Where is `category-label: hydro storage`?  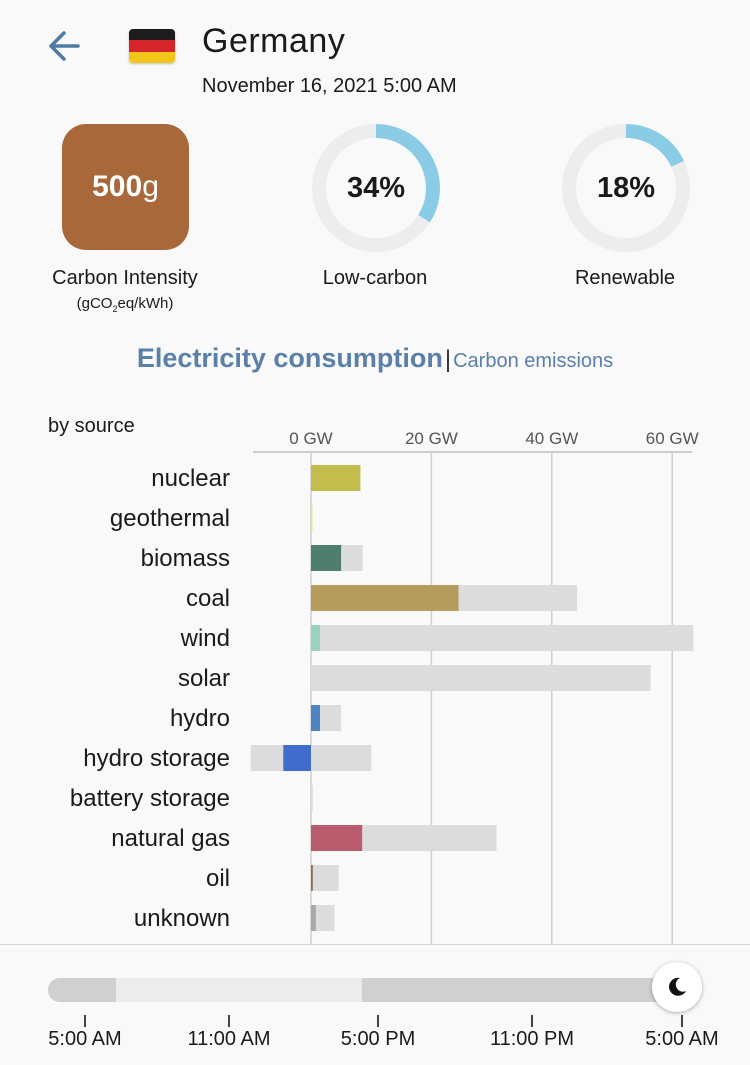 category-label: hydro storage is located at coordinates (156, 758).